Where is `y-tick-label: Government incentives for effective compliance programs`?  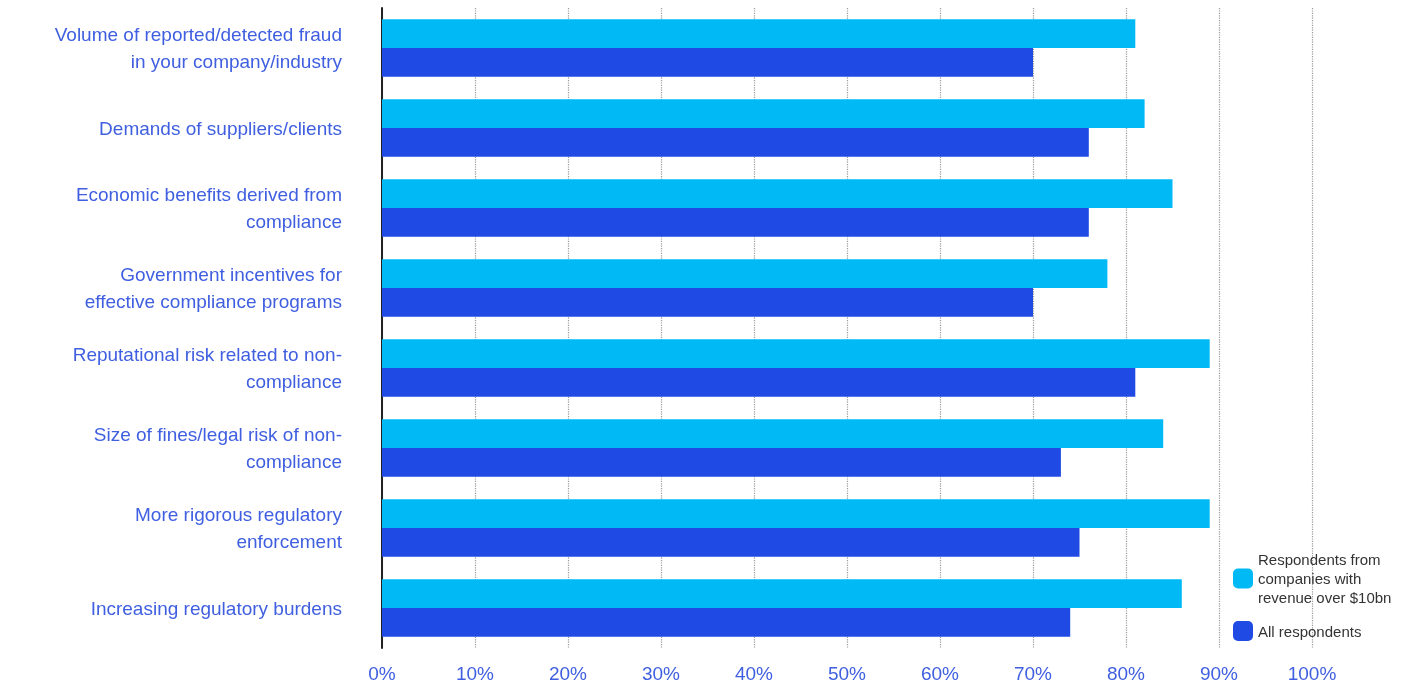 y-tick-label: Government incentives for effective compliance programs is located at coordinates (213, 288).